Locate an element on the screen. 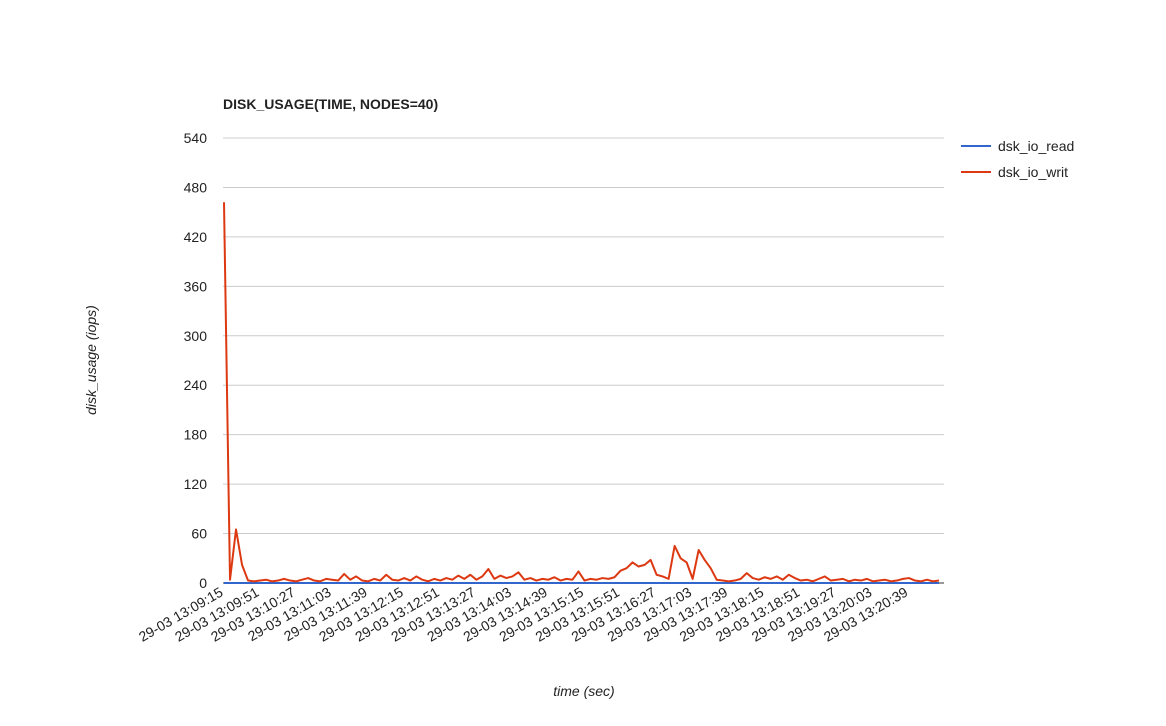  legend-label: dsk_io_writ is located at coordinates (1033, 172).